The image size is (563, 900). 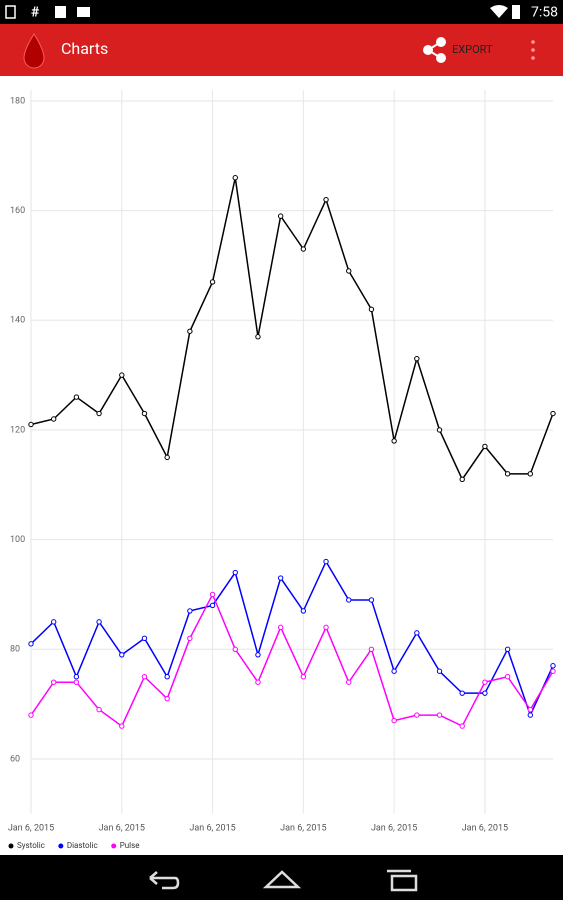 I want to click on overflow-menu, so click(x=533, y=50).